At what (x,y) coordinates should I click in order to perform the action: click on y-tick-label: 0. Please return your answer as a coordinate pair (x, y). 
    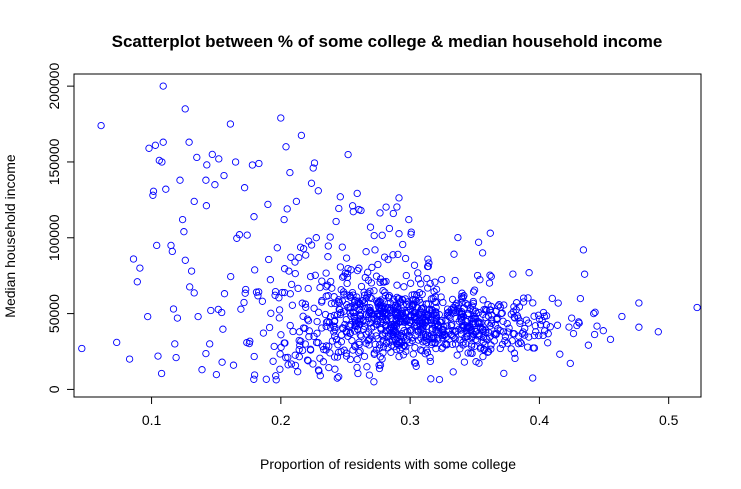
    Looking at the image, I should click on (54, 389).